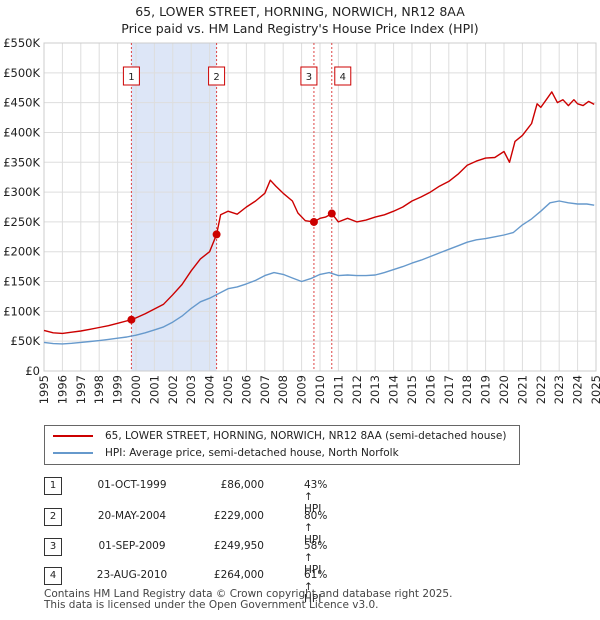 The image size is (600, 620). What do you see at coordinates (210, 389) in the screenshot?
I see `x-tick-label: 2004` at bounding box center [210, 389].